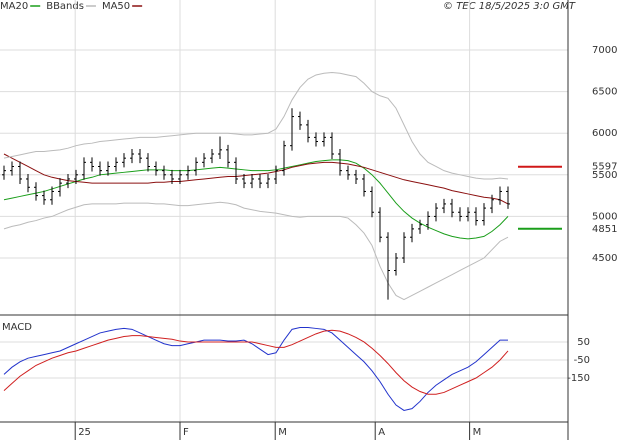 The image size is (627, 440). I want to click on y-tick-label: -150, so click(578, 378).